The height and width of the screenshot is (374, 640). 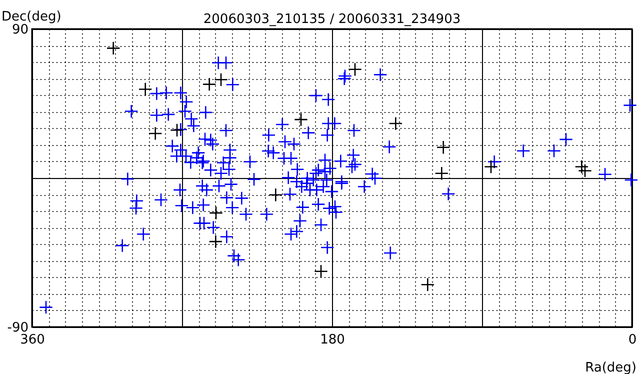 What do you see at coordinates (632, 340) in the screenshot?
I see `x-tick-label: 0` at bounding box center [632, 340].